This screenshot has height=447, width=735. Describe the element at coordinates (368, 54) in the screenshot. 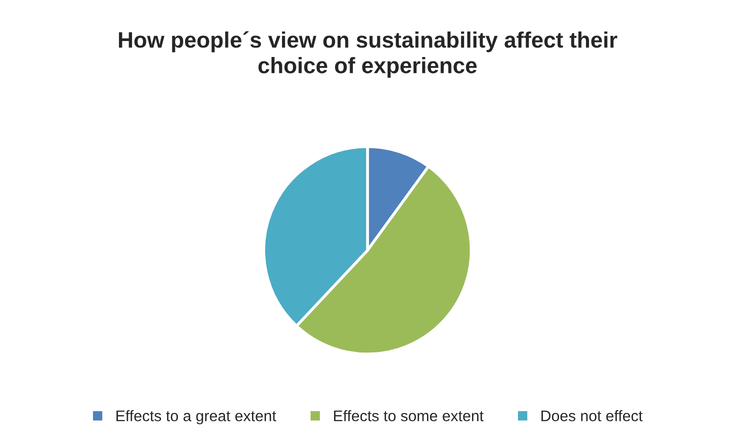

I see `chart-title: How people´s view on sustainability affect their choice of experience` at that location.